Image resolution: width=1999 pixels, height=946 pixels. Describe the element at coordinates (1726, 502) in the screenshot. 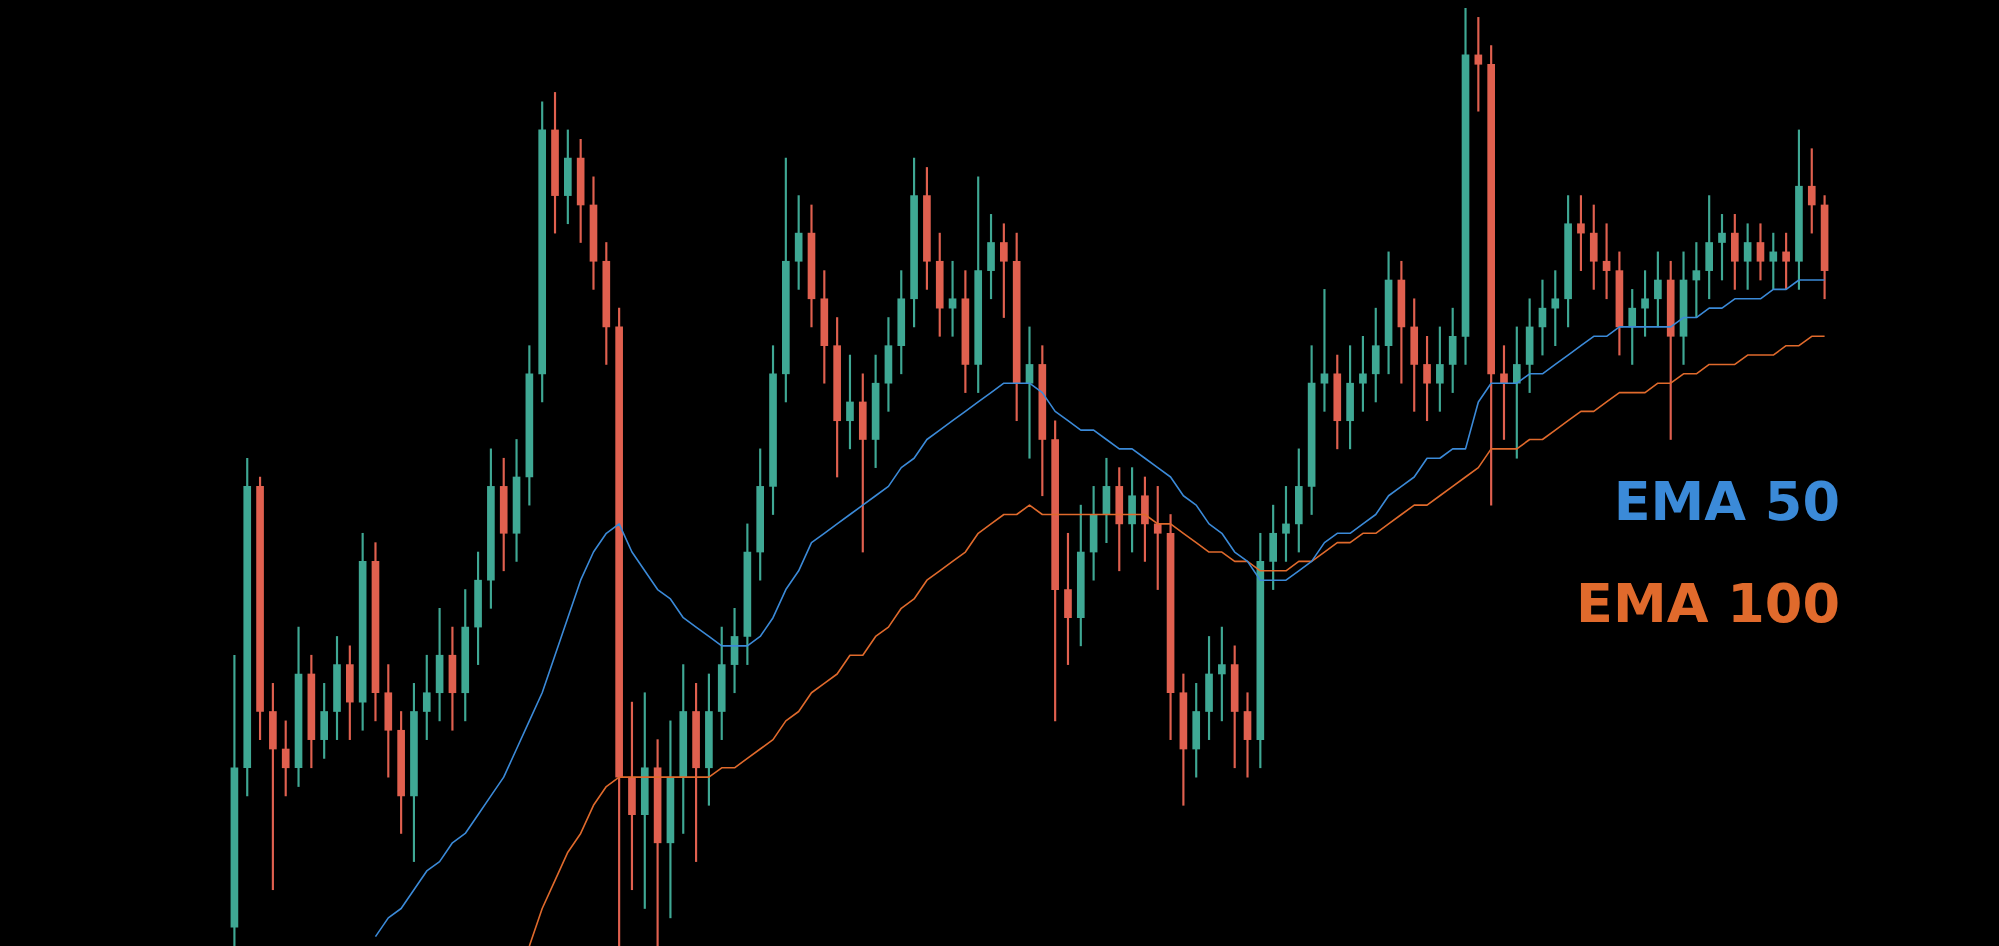

I see `text: EMA 50` at that location.